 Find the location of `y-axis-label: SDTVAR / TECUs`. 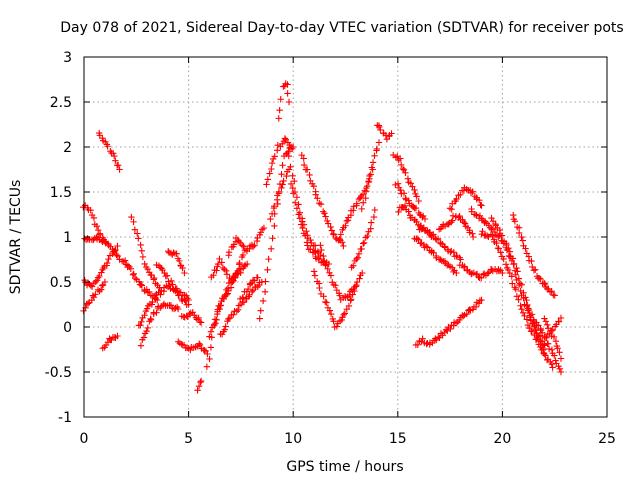

y-axis-label: SDTVAR / TECUs is located at coordinates (16, 237).